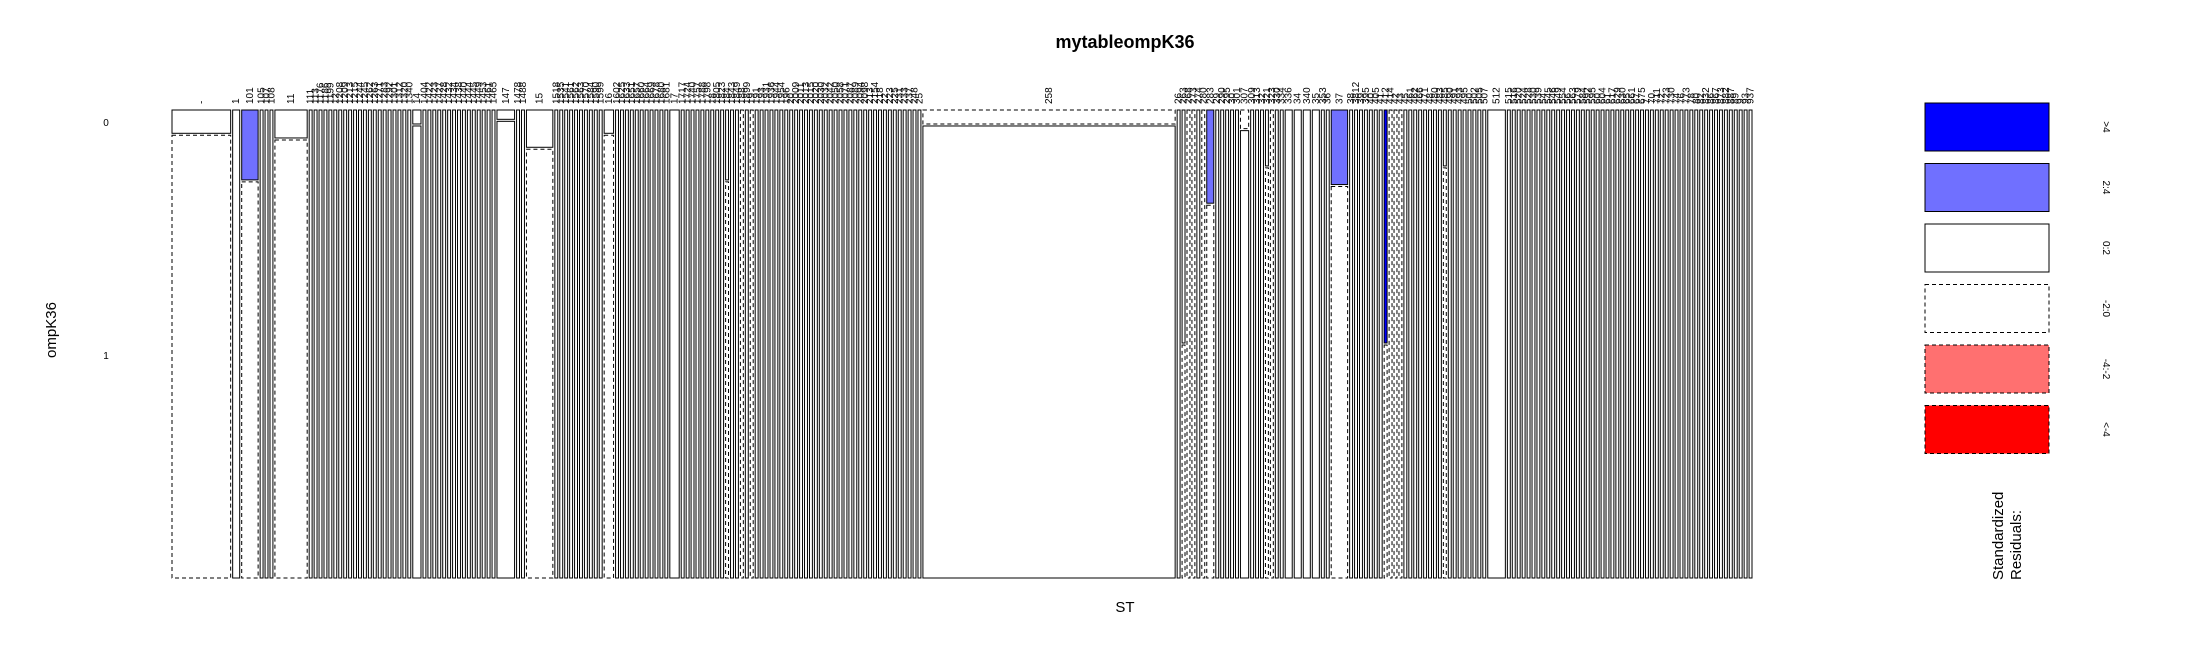 This screenshot has height=672, width=2208. I want to click on tile-1651-row1, so click(631, 344).